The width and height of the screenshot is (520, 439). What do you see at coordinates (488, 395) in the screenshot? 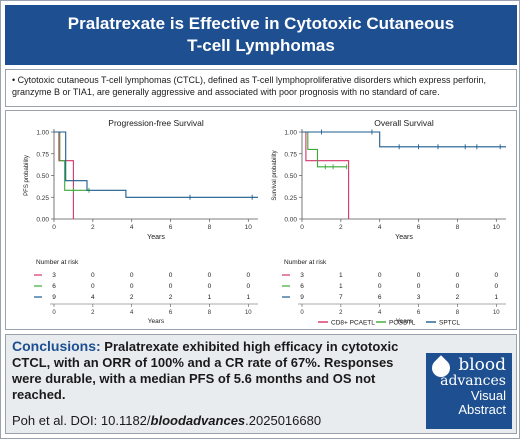
I see `logo-line-3: Visual` at bounding box center [488, 395].